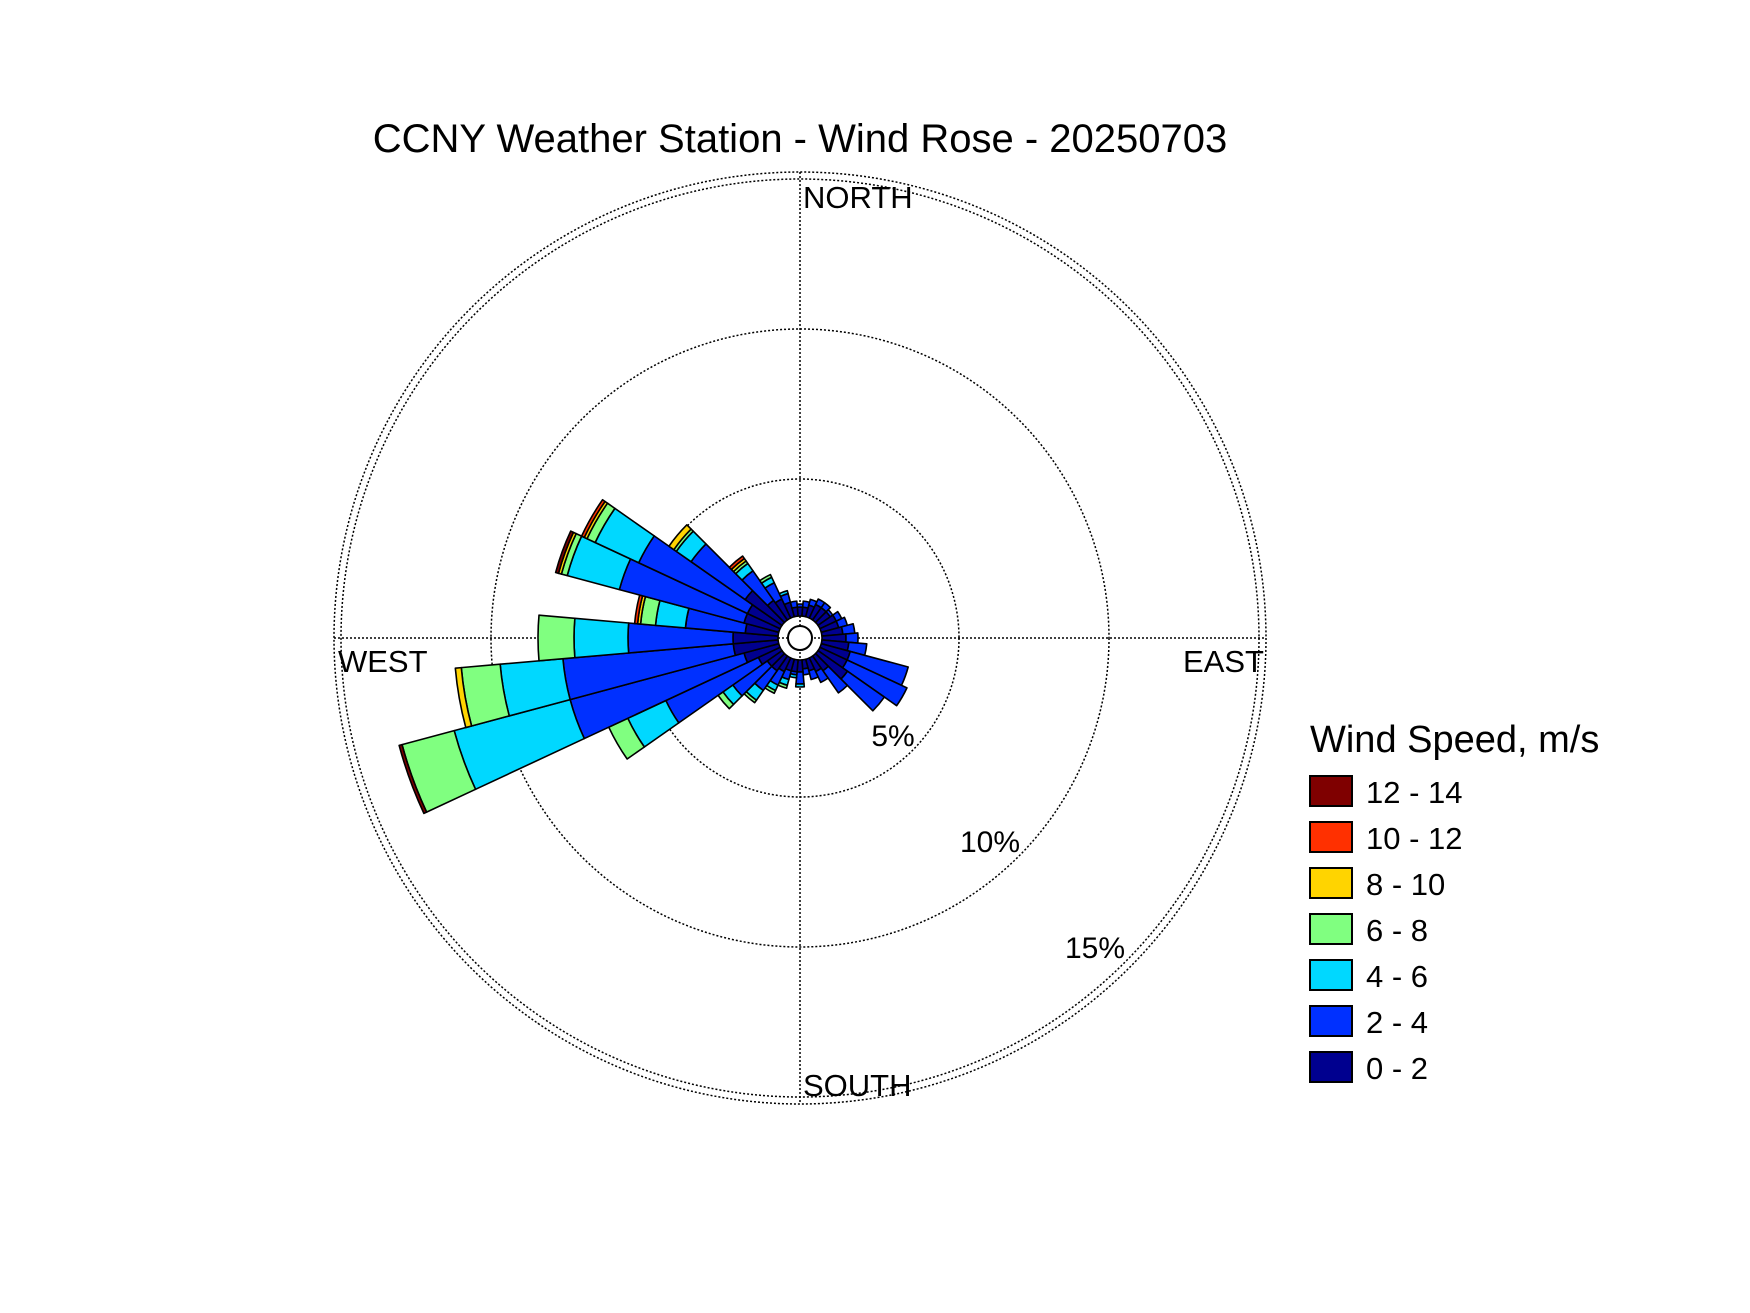 The height and width of the screenshot is (1313, 1750). I want to click on wind-sectors, so click(653, 656).